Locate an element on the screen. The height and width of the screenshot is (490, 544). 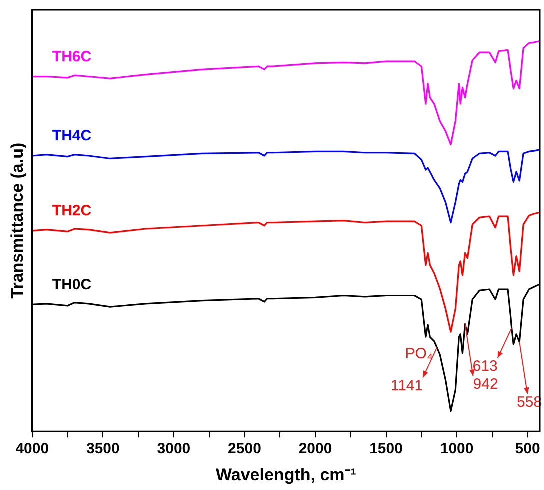
x-tick-label: 500 is located at coordinates (527, 449).